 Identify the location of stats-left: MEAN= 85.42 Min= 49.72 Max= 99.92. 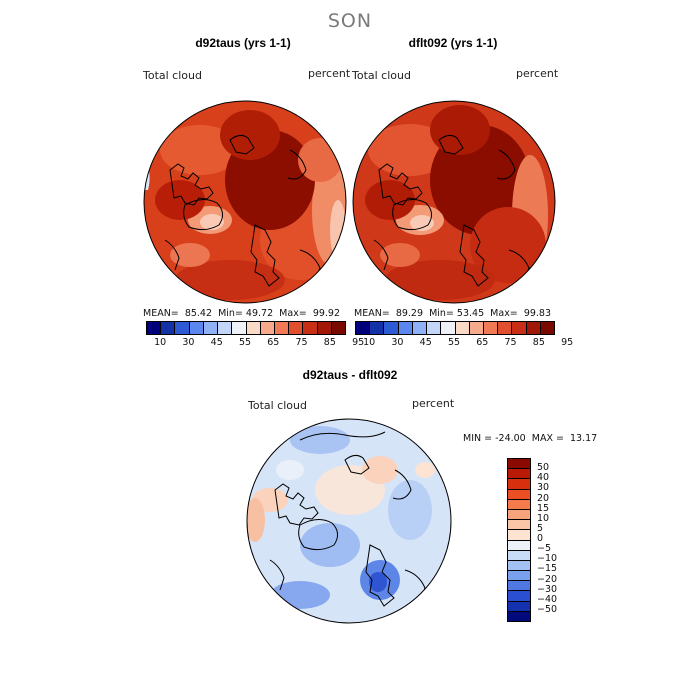
(241, 313).